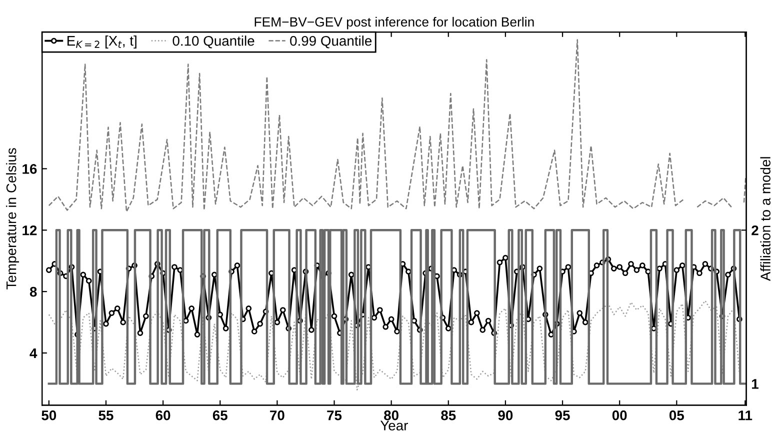 This screenshot has width=779, height=439. What do you see at coordinates (29, 230) in the screenshot?
I see `y-tick-label: 12` at bounding box center [29, 230].